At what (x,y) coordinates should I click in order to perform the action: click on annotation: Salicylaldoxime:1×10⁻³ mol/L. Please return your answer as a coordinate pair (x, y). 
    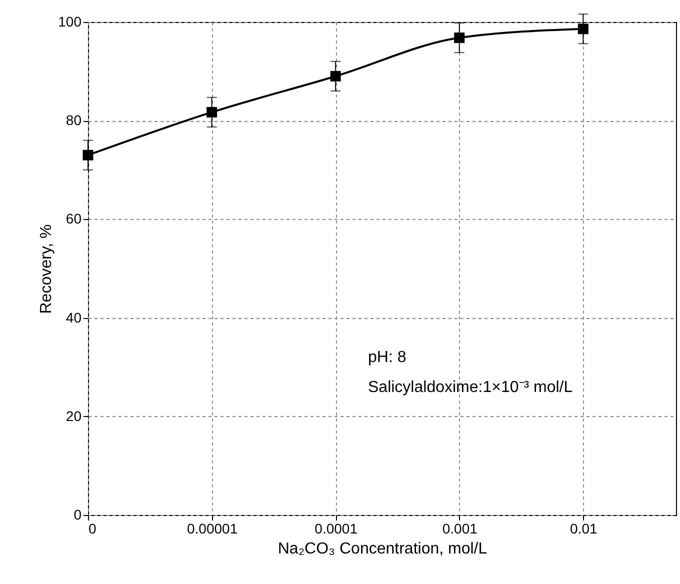
    Looking at the image, I should click on (470, 387).